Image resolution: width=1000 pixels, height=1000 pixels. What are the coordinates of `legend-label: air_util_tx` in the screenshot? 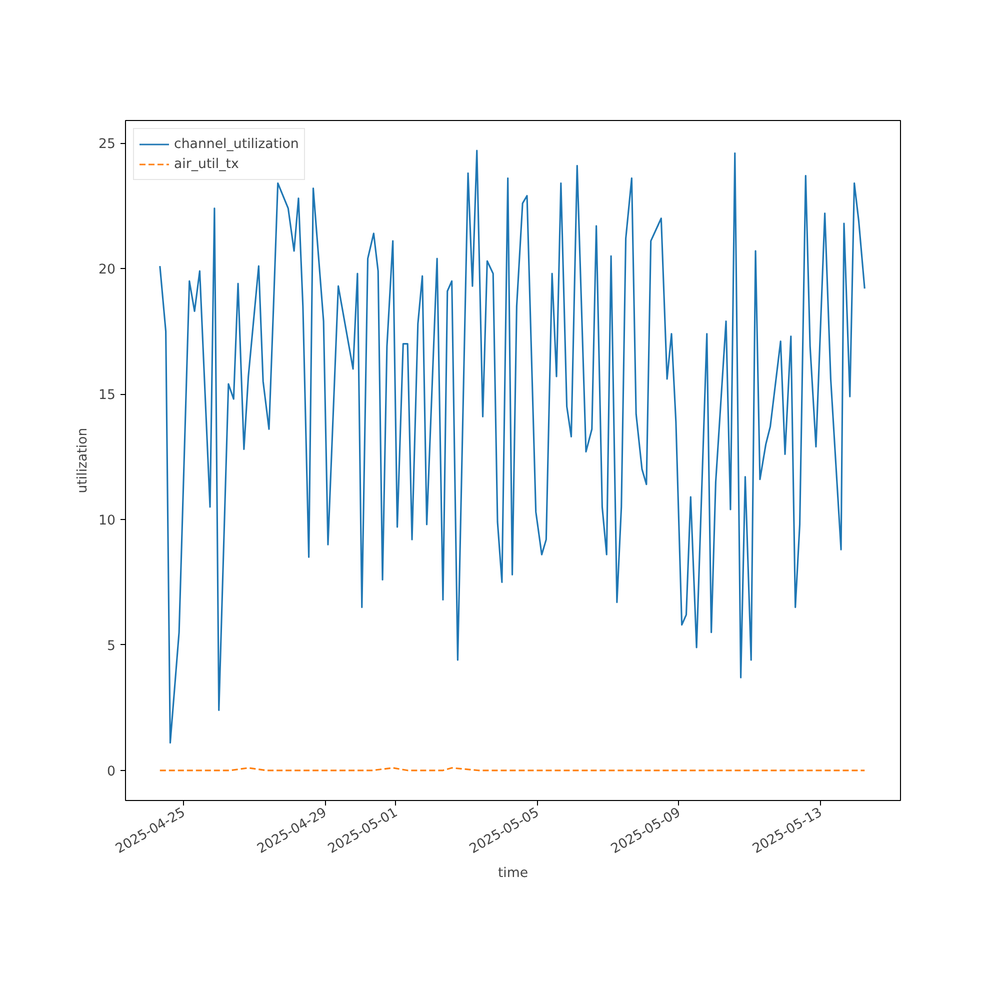 It's located at (206, 164).